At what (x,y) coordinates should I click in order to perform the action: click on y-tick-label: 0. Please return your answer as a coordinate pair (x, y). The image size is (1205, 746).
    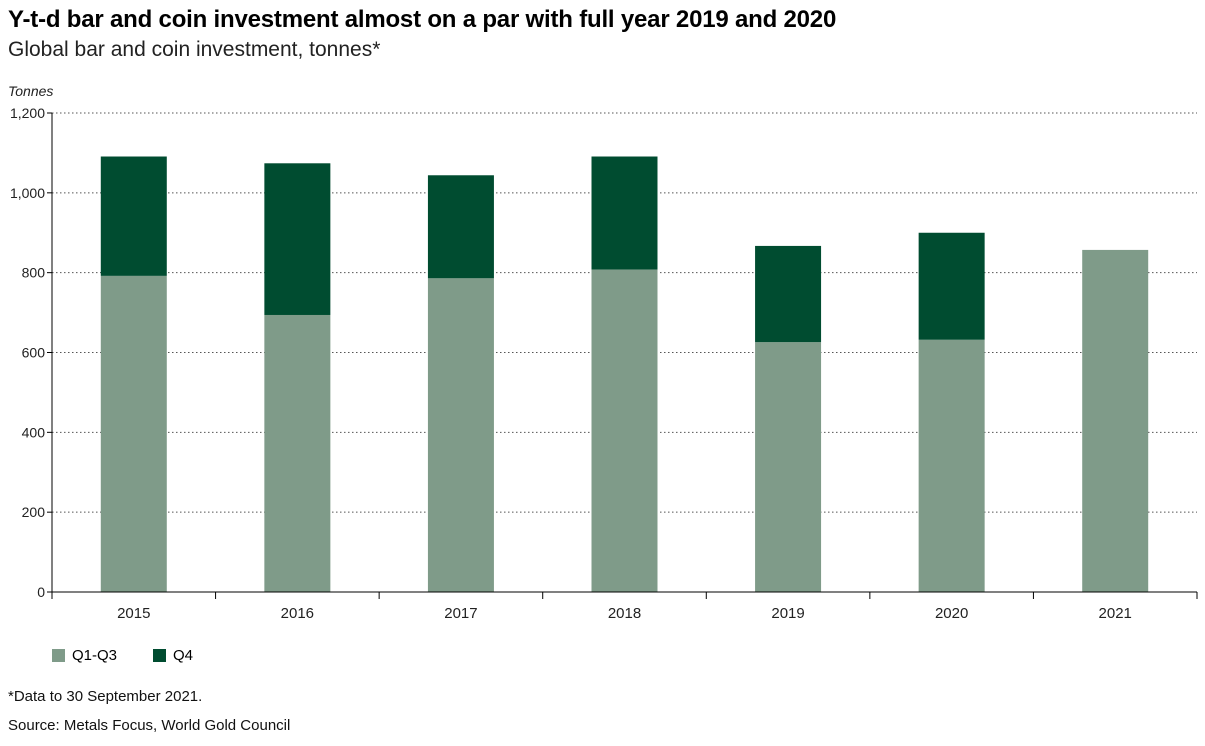
    Looking at the image, I should click on (41, 592).